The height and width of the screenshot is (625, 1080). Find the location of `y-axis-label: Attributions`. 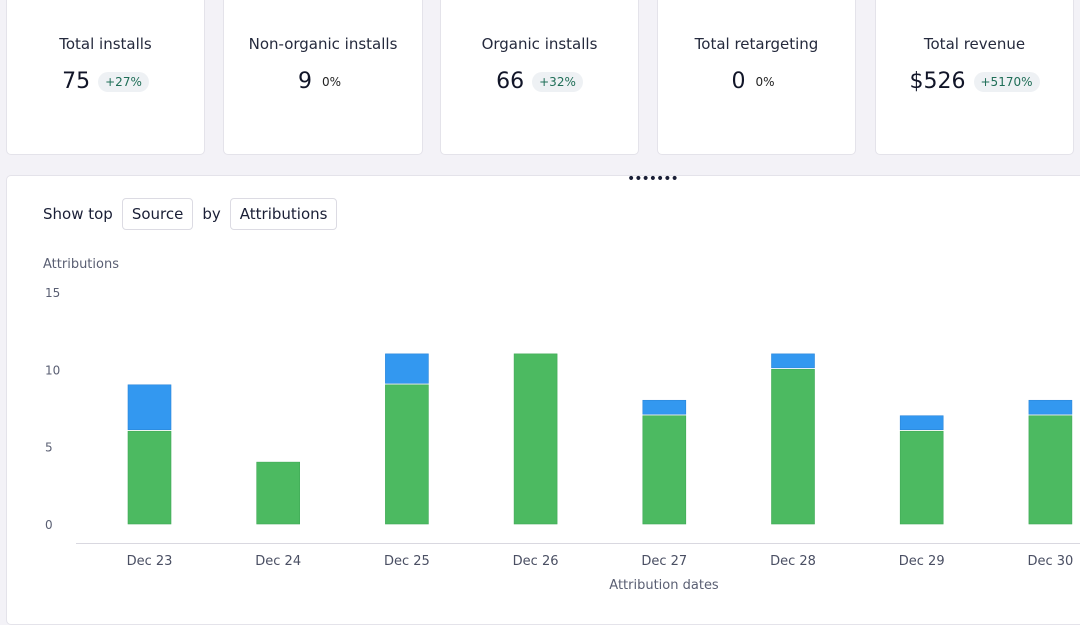

y-axis-label: Attributions is located at coordinates (81, 264).